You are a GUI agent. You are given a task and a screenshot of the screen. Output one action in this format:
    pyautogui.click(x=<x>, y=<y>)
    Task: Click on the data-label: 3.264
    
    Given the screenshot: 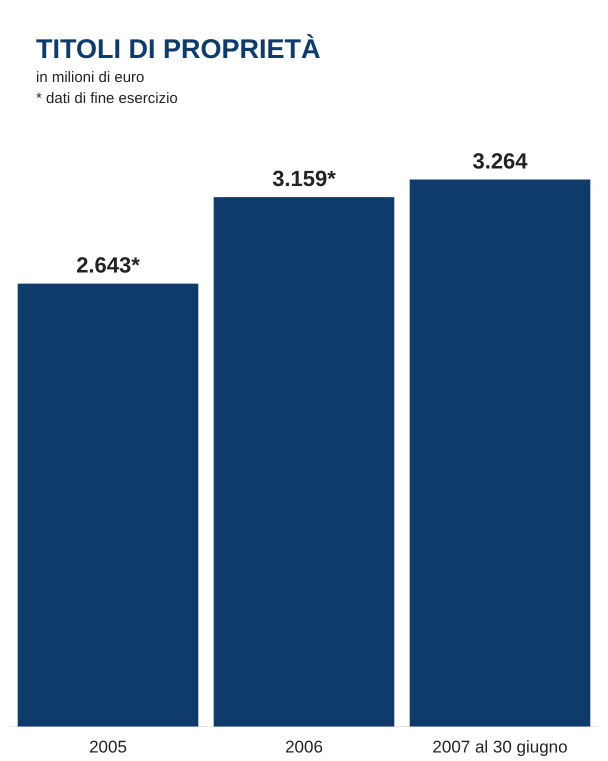 What is the action you would take?
    pyautogui.click(x=500, y=161)
    